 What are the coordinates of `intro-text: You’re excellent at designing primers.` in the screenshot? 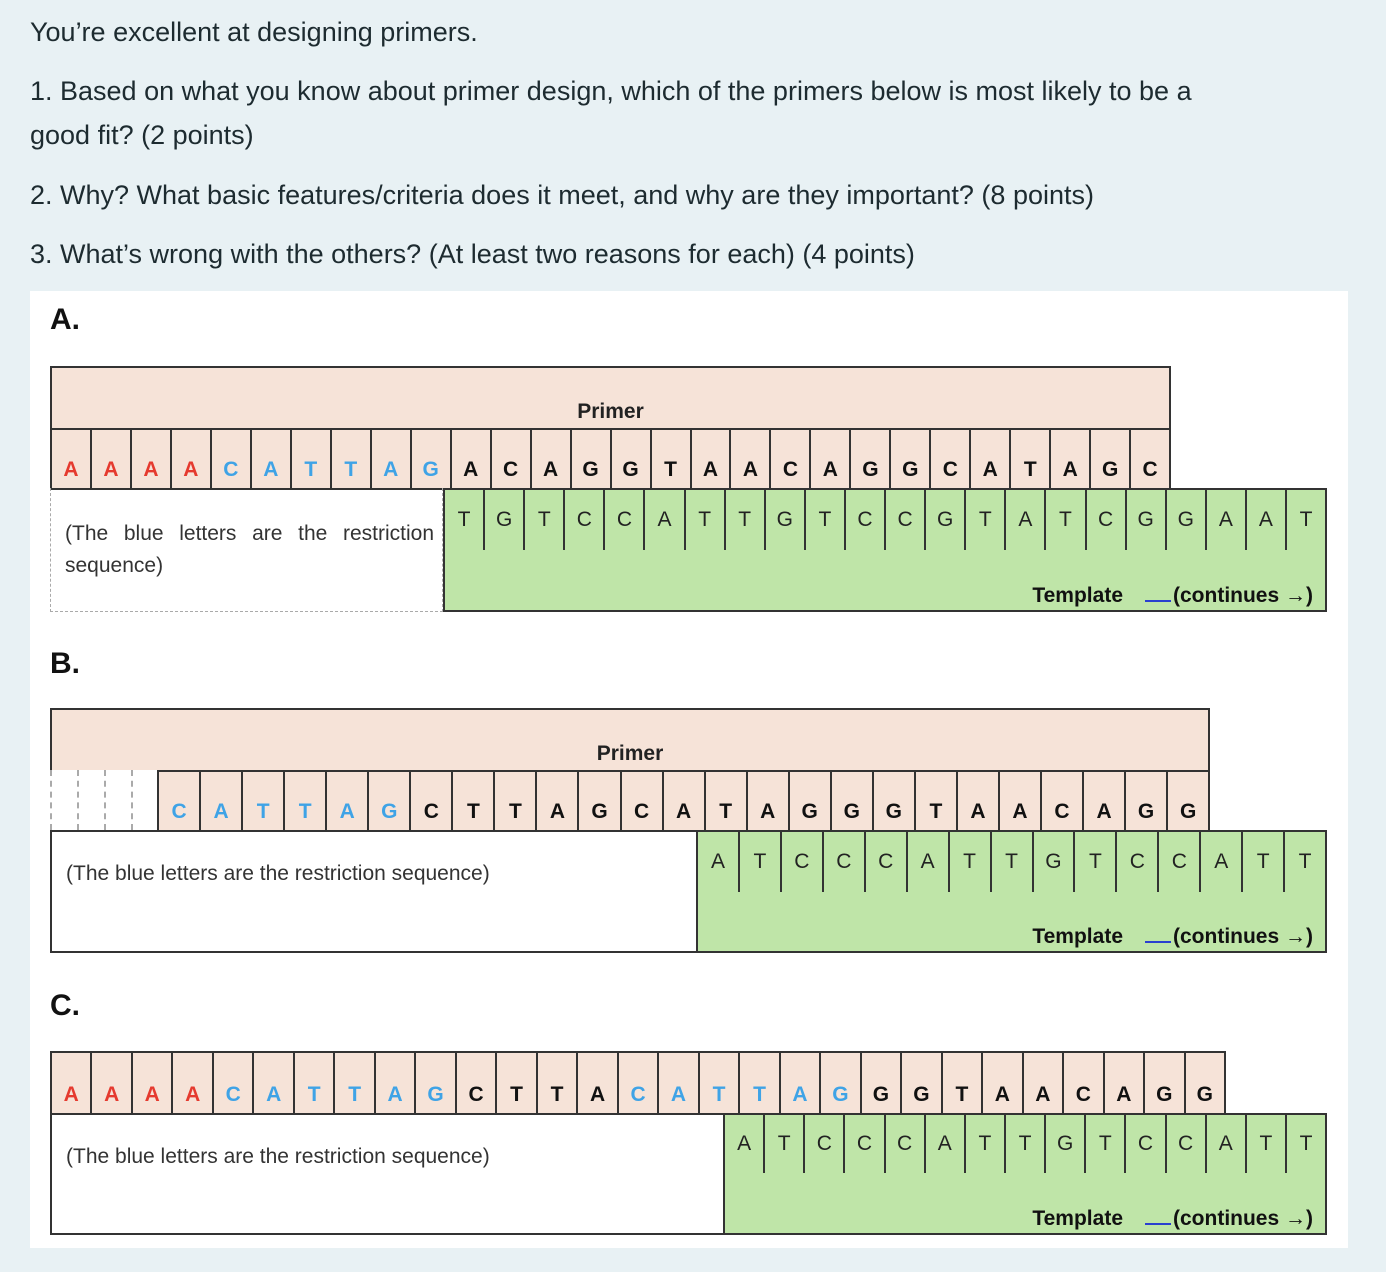 It's located at (254, 32).